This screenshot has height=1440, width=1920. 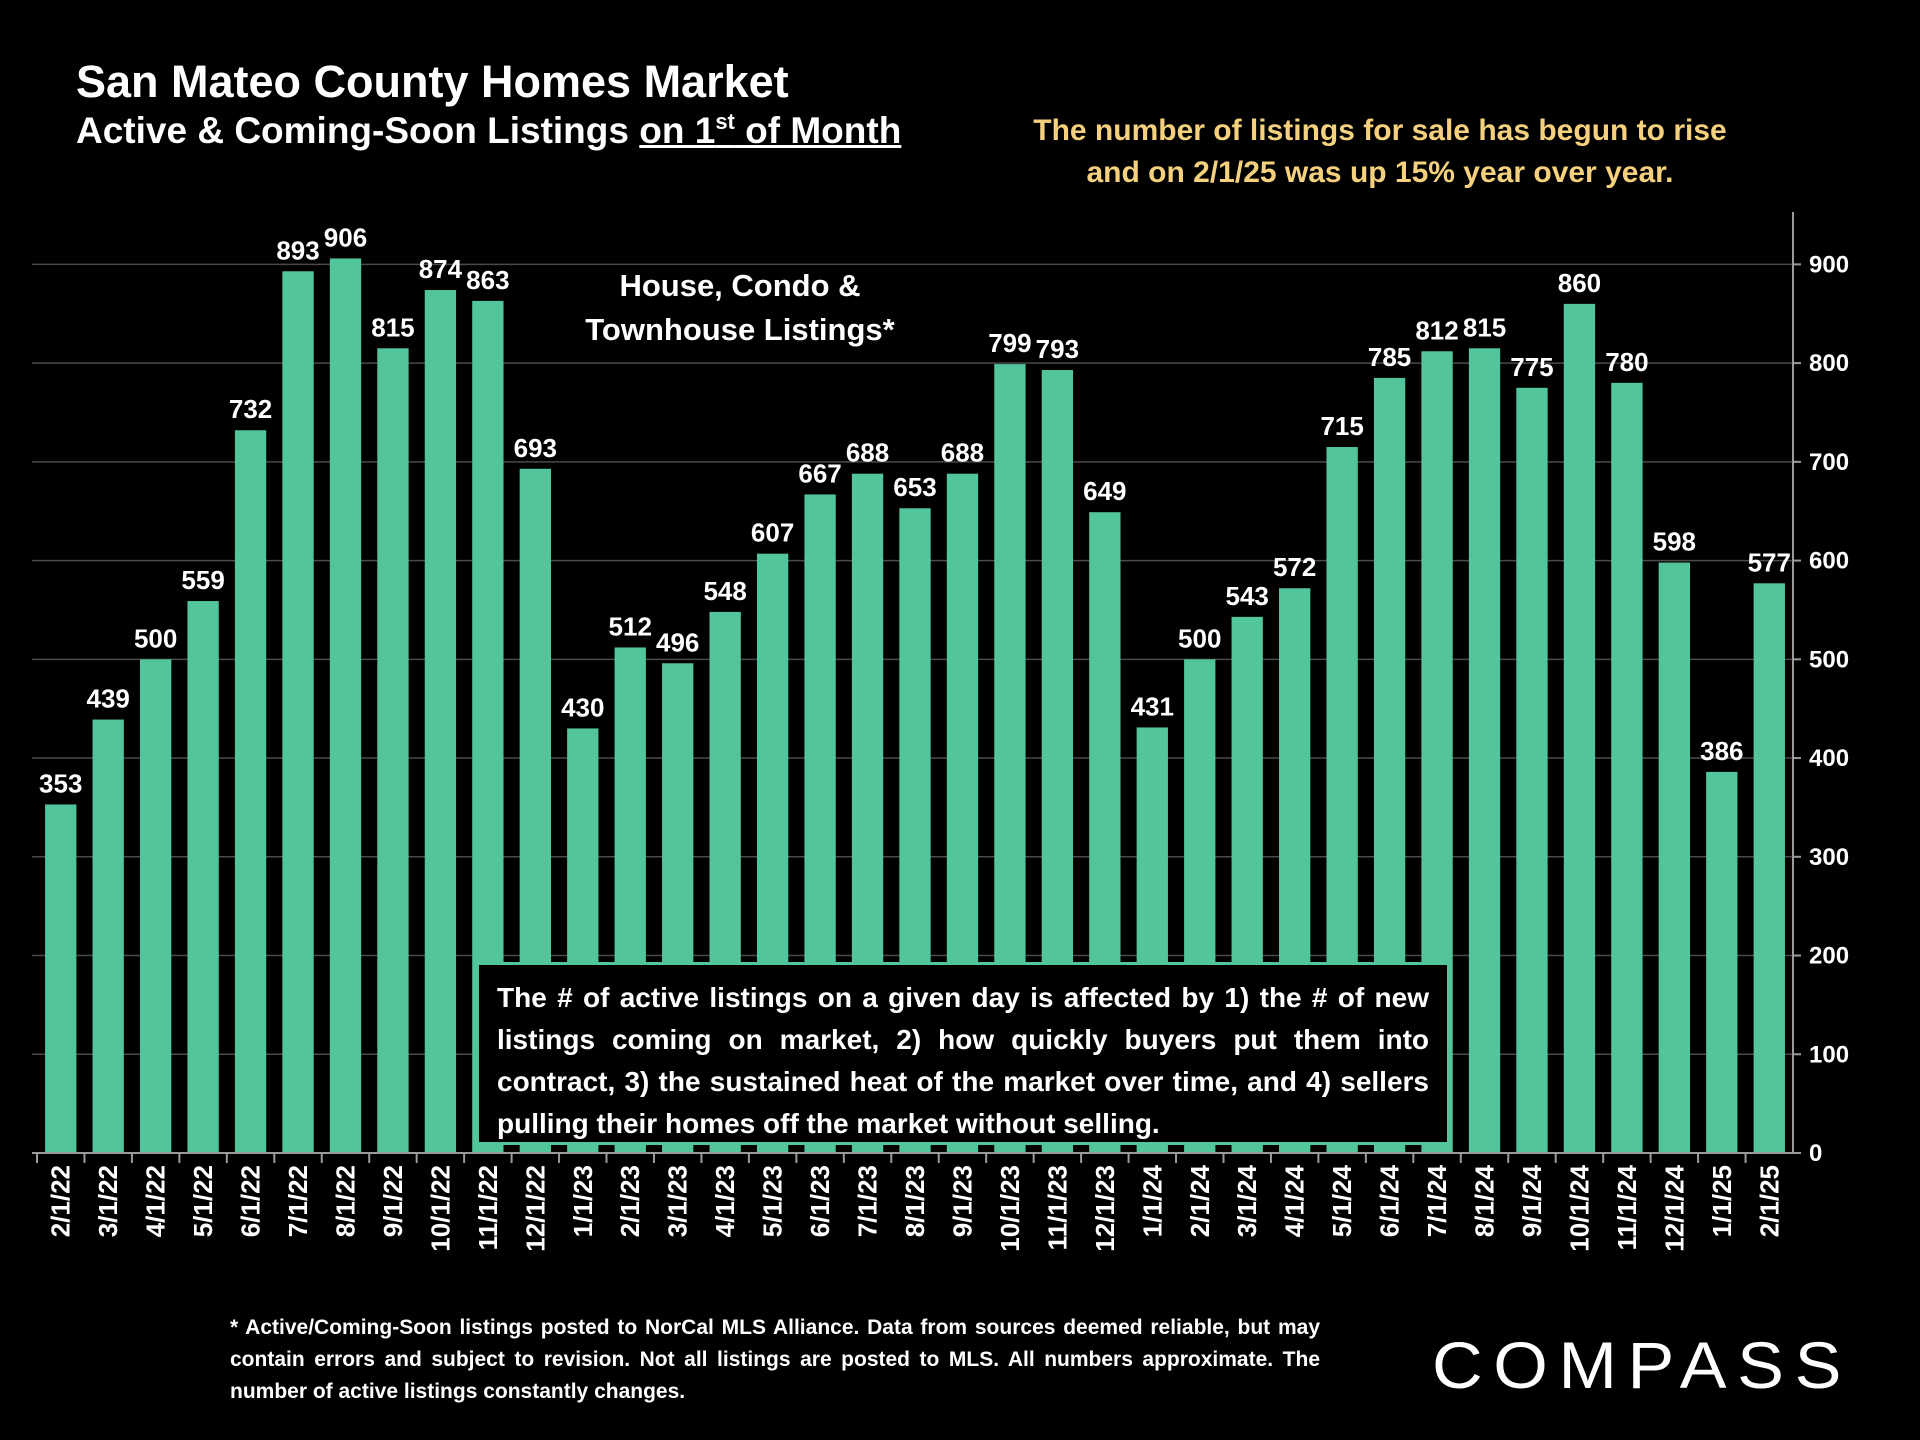 I want to click on compass-logo-text: COMPASS, so click(x=1642, y=1362).